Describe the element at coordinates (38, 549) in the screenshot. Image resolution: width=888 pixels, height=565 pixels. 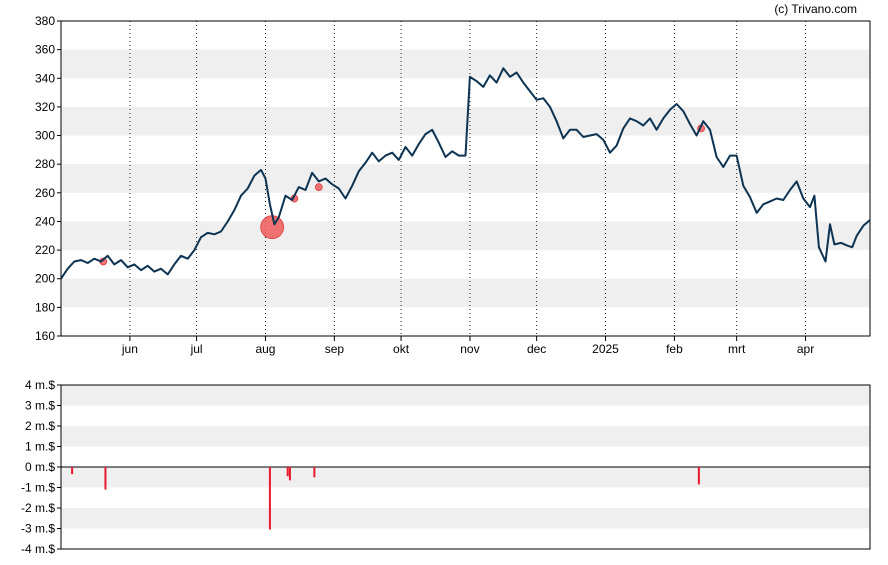
I see `y-tick-label: -4 m.$` at that location.